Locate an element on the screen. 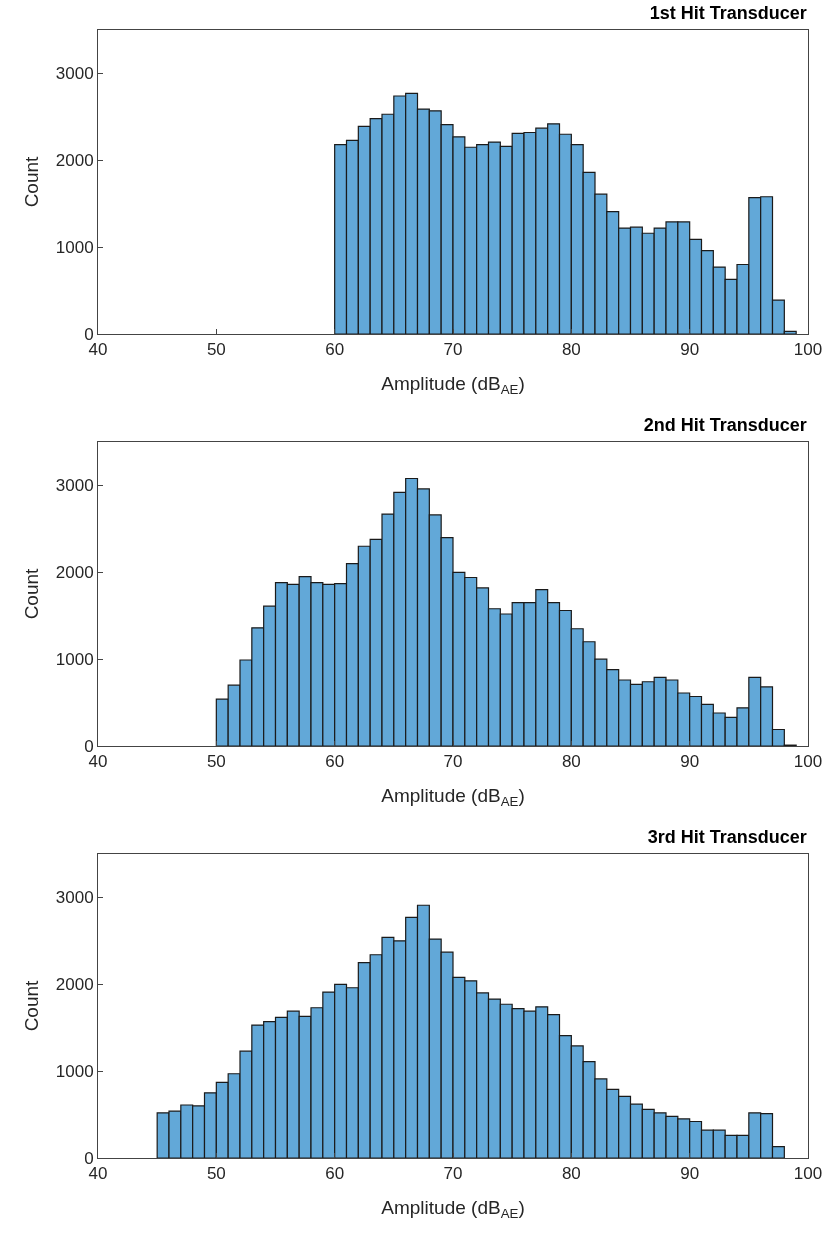 Image resolution: width=830 pixels, height=1238 pixels. chart-title: 2nd Hit Transducer is located at coordinates (725, 424).